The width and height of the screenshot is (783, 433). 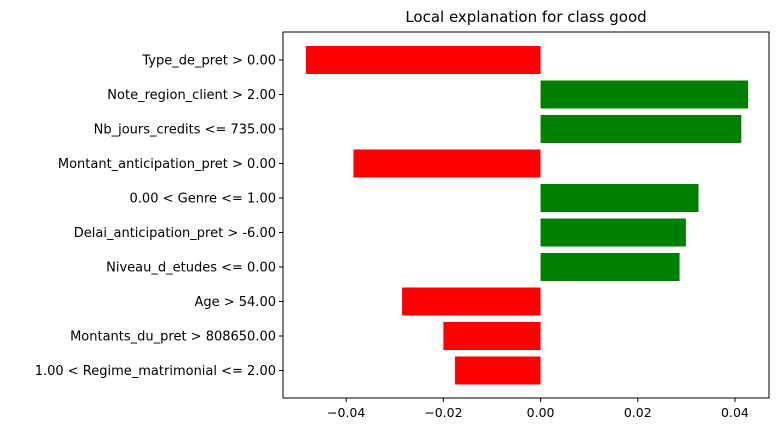 What do you see at coordinates (208, 61) in the screenshot?
I see `category-label: Type_de_pret > 0.00` at bounding box center [208, 61].